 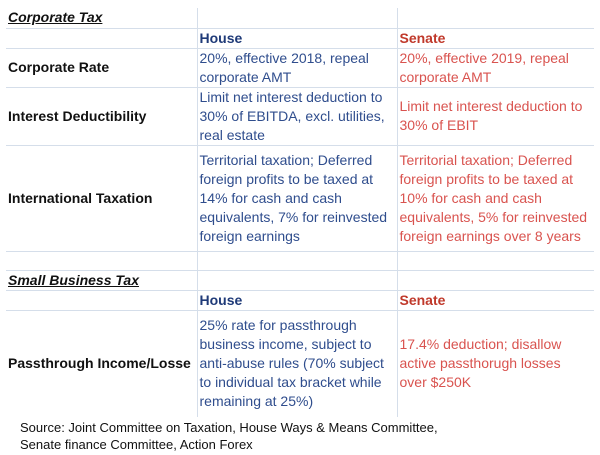 What do you see at coordinates (495, 67) in the screenshot?
I see `senate-cell: 20%, effective 2019, repeal corporate AMT` at bounding box center [495, 67].